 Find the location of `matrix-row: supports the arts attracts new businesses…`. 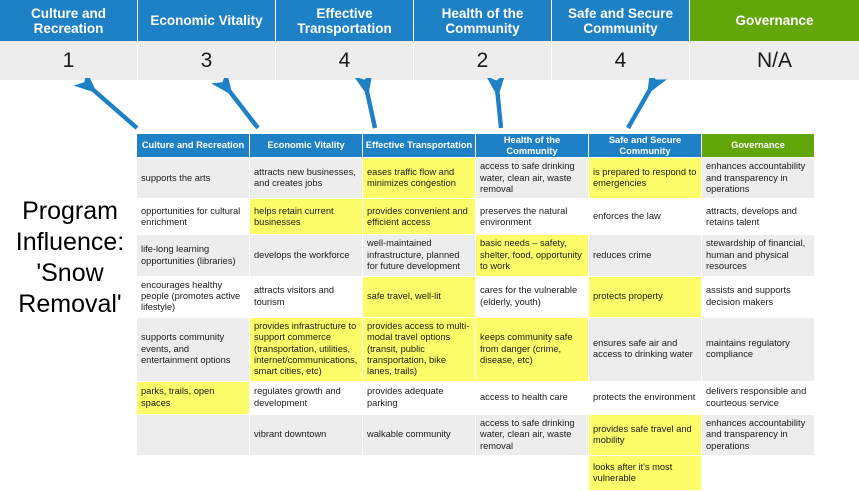

matrix-row: supports the arts attracts new businesses… is located at coordinates (475, 178).